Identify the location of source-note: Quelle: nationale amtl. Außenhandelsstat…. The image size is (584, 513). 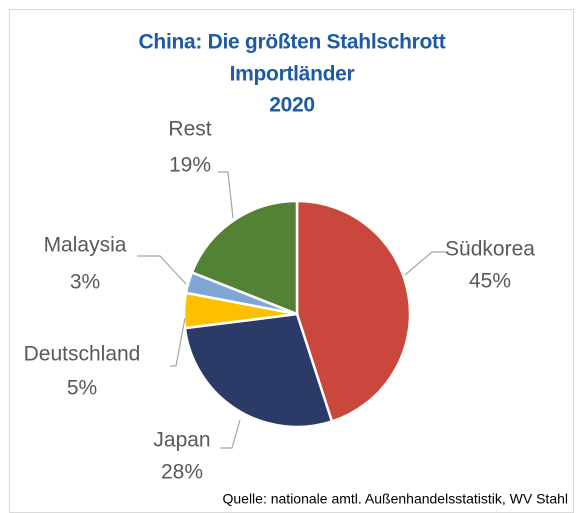
(395, 499).